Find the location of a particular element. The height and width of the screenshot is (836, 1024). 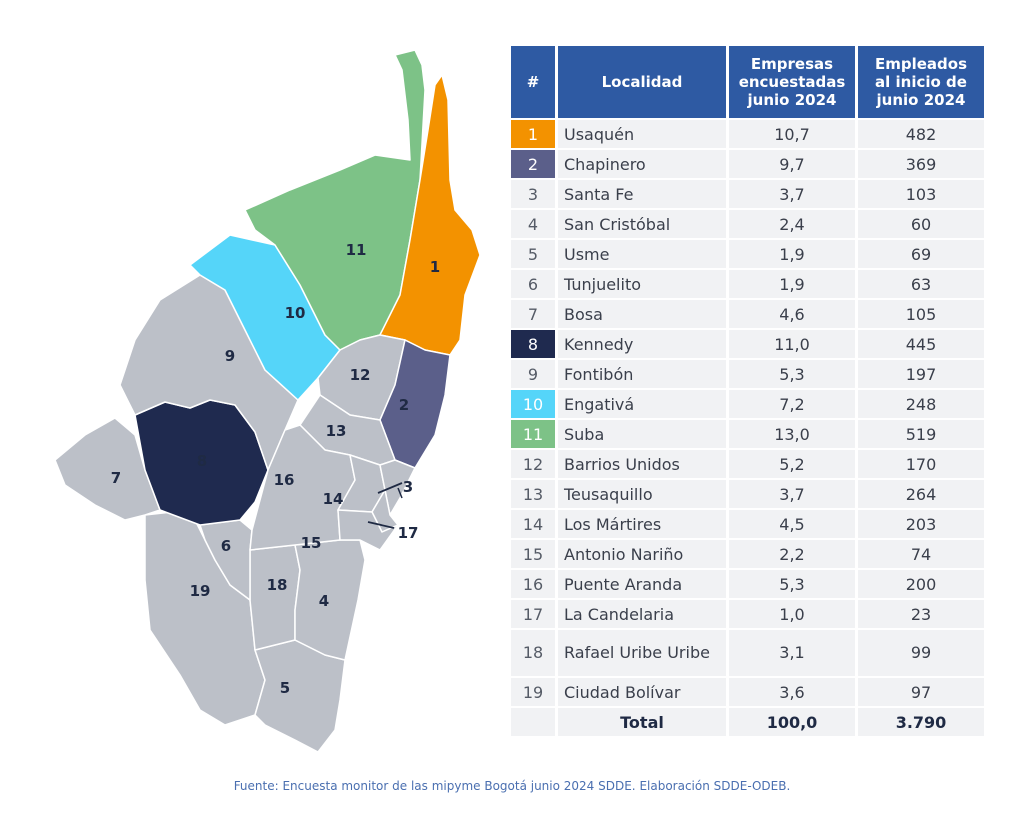

header-empleados-line3: junio 2024 is located at coordinates (921, 100).